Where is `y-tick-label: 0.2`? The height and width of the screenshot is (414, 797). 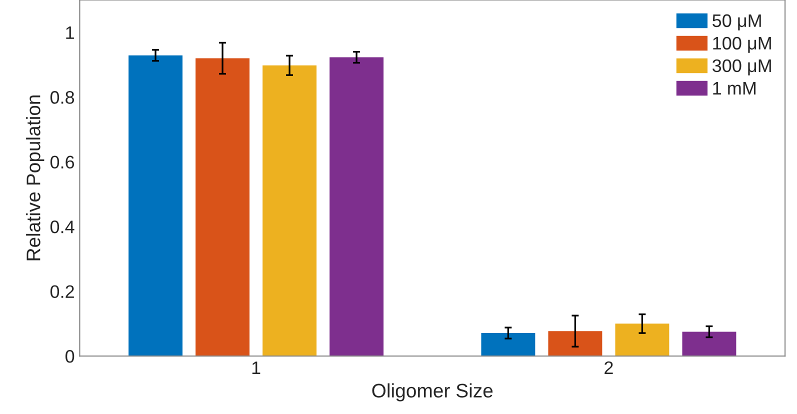
y-tick-label: 0.2 is located at coordinates (62, 291).